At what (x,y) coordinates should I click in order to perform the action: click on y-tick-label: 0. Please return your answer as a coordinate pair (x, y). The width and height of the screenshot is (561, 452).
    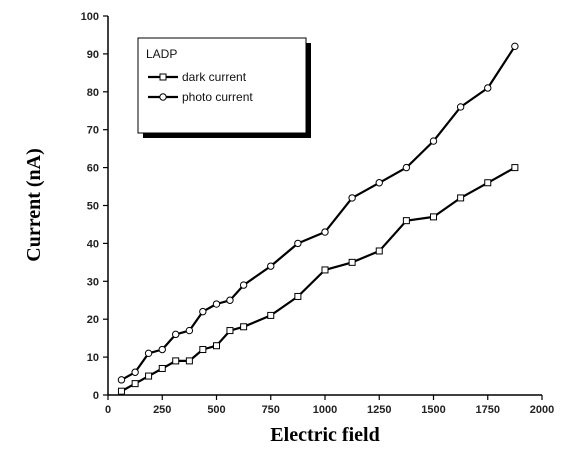
    Looking at the image, I should click on (96, 396).